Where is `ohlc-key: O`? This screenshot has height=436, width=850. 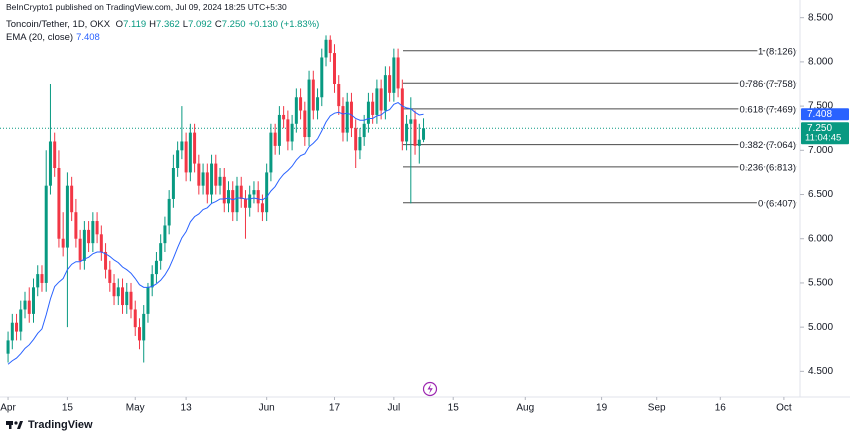 ohlc-key: O is located at coordinates (119, 24).